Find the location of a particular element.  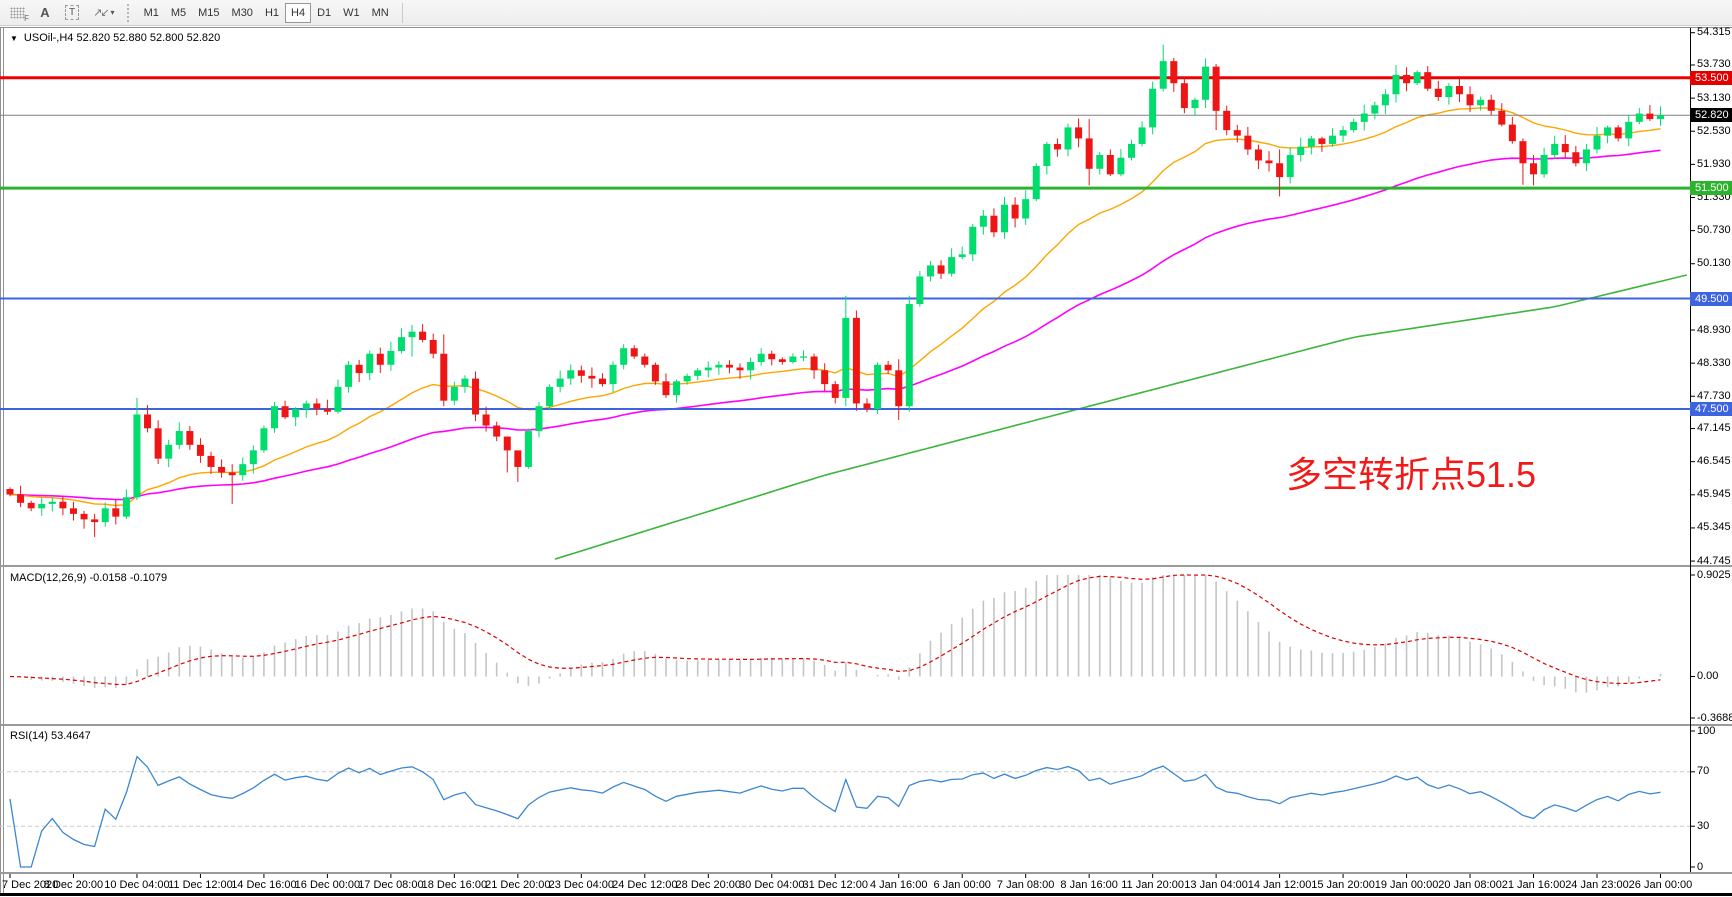

text-label-icon: T is located at coordinates (72, 12).